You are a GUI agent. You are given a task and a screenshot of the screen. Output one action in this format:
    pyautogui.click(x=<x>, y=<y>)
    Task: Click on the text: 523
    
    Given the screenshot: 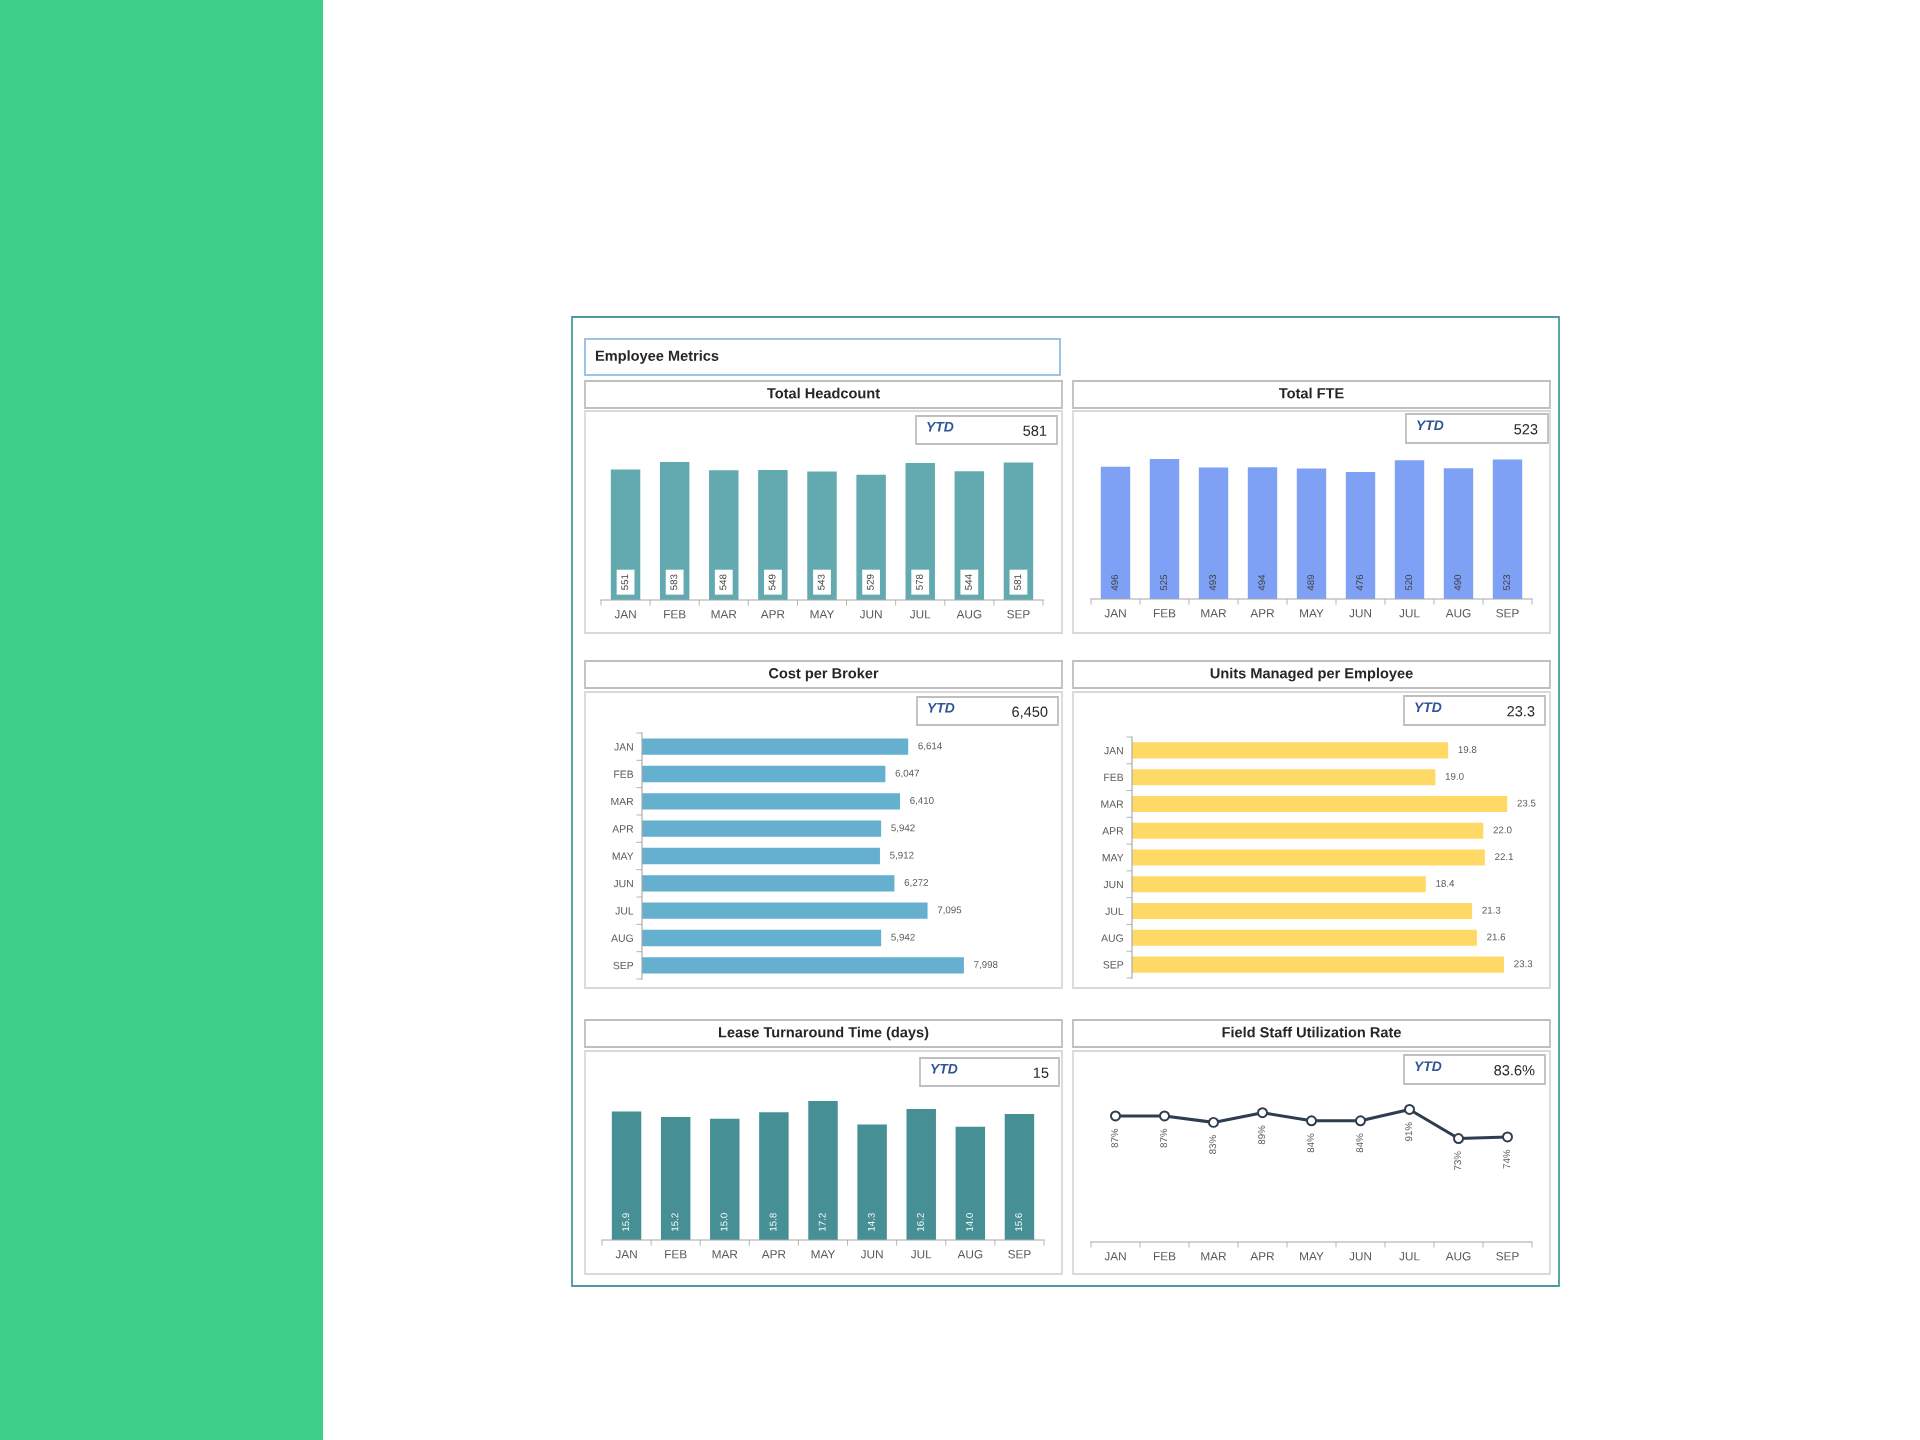 What is the action you would take?
    pyautogui.click(x=1526, y=429)
    